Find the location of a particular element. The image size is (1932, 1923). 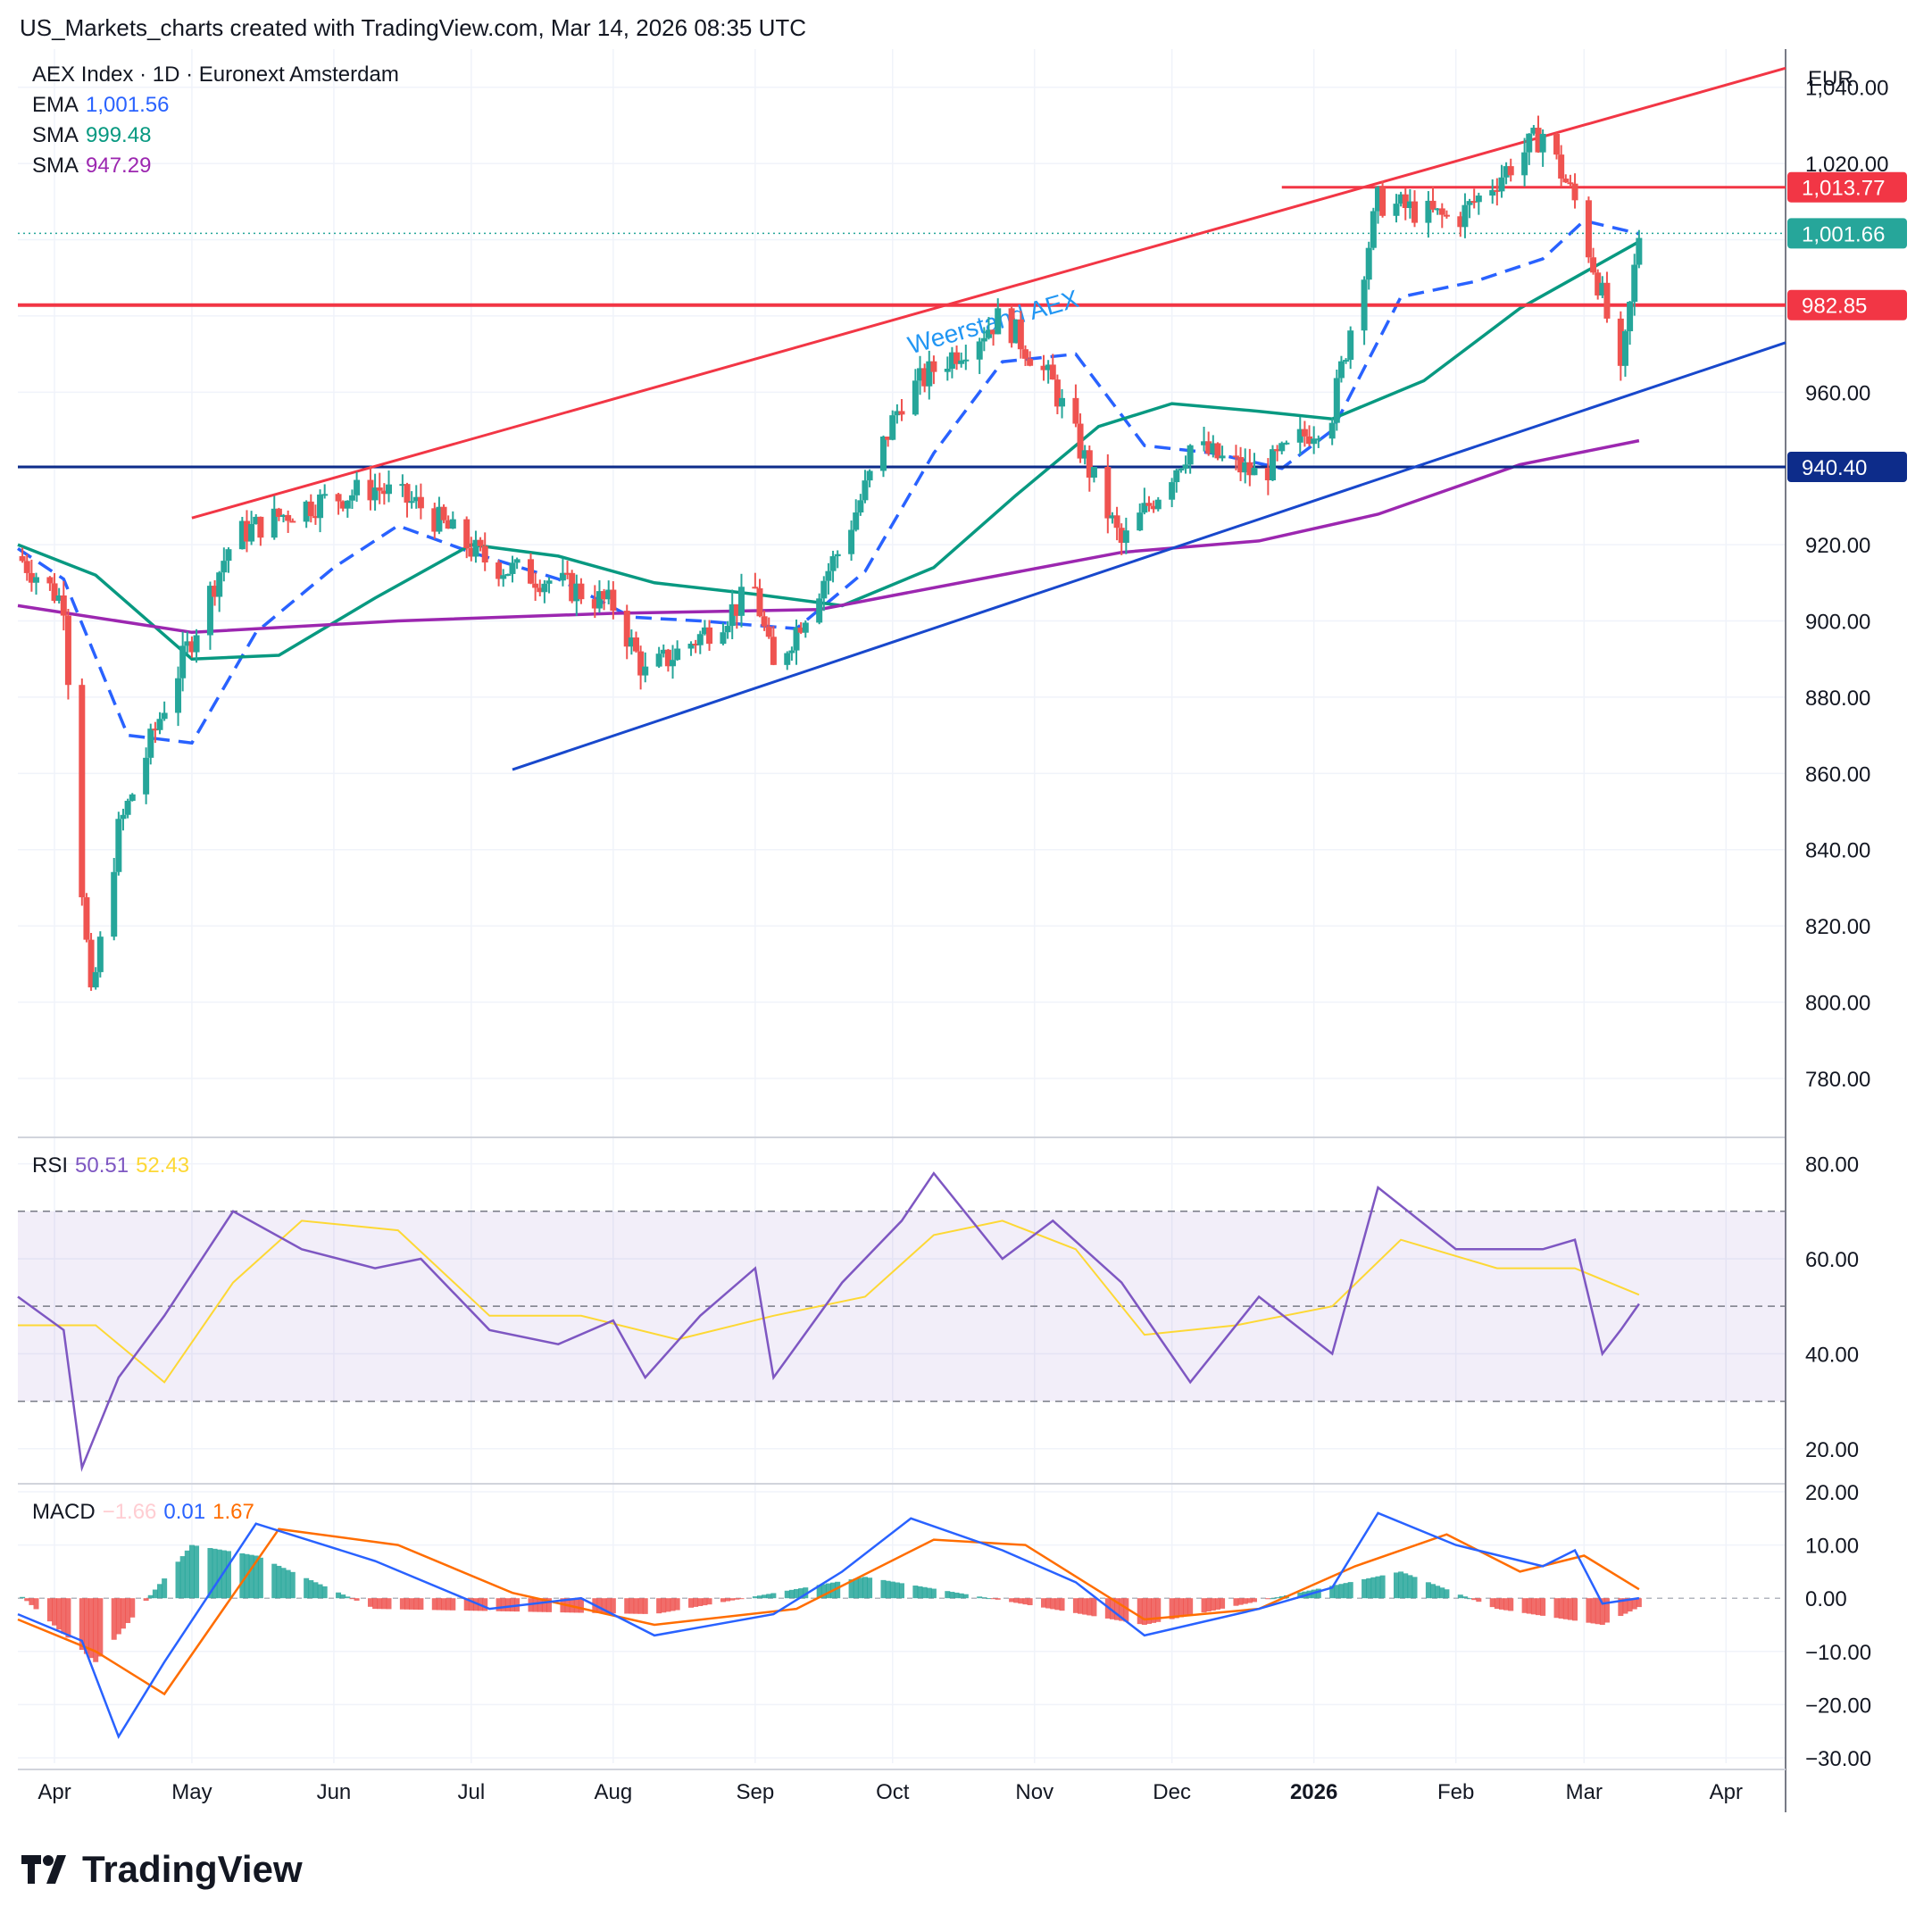

price-tick-label: 1,040.00 is located at coordinates (1846, 89).